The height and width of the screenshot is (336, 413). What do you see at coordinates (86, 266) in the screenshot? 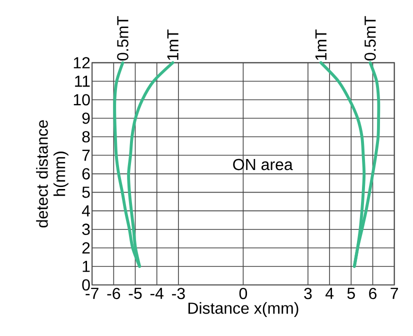
I see `y-tick-label: 1` at bounding box center [86, 266].